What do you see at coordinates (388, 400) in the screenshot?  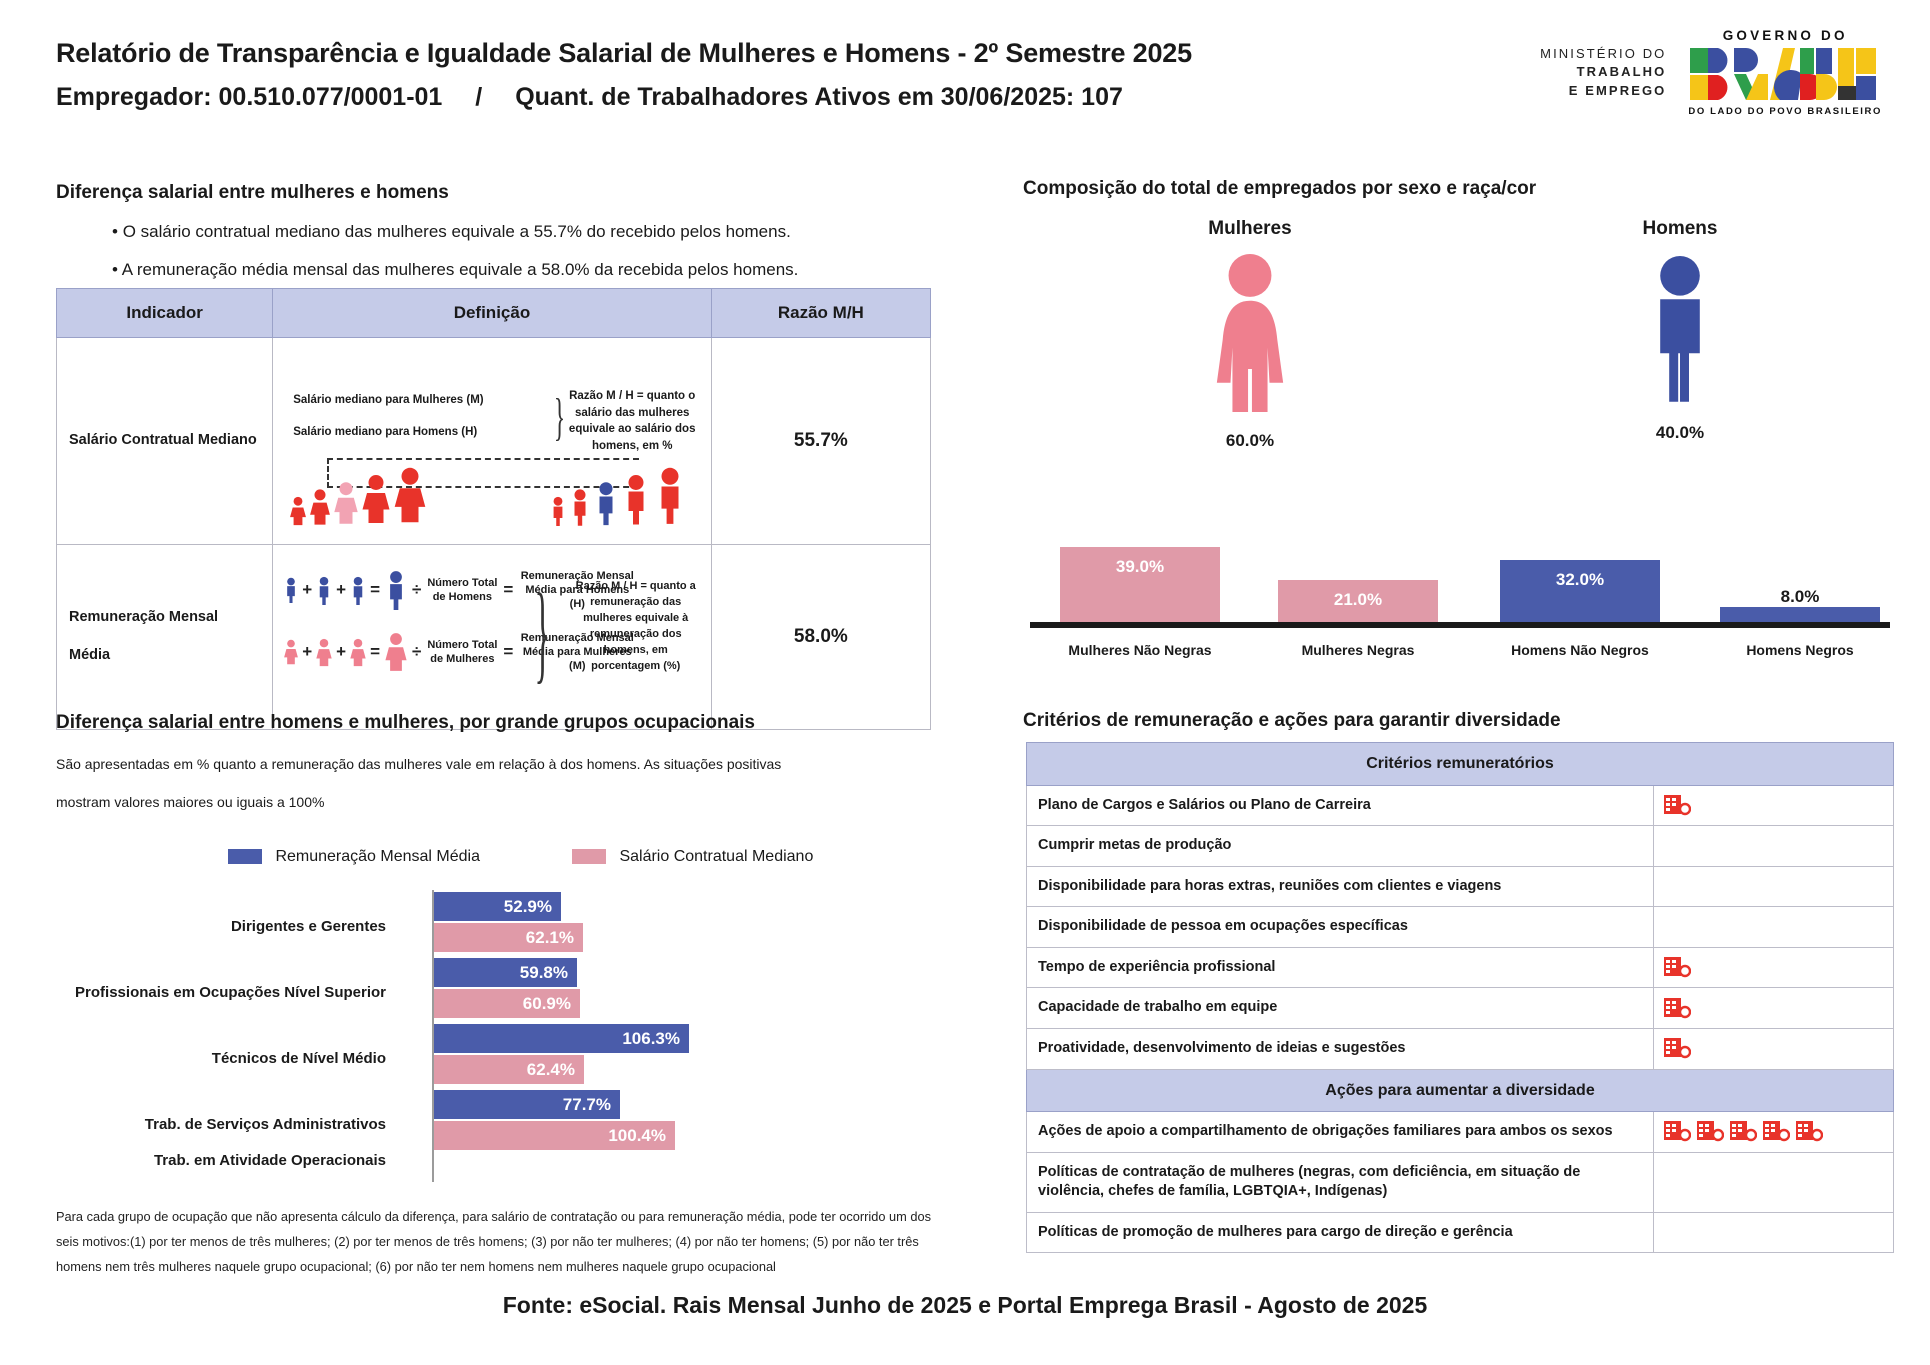 I see `def-median-women-label: Salário mediano para Mulheres (M)` at bounding box center [388, 400].